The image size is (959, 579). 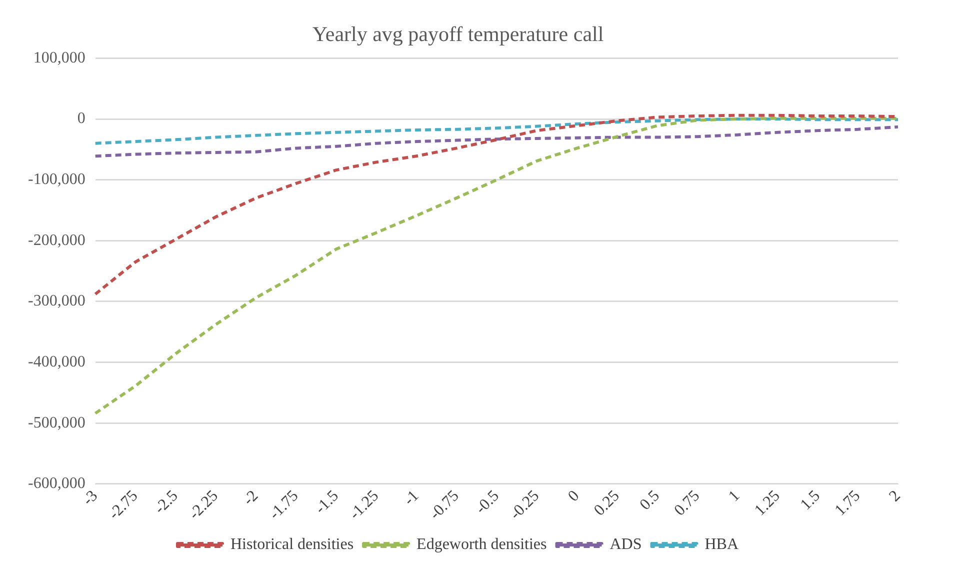 What do you see at coordinates (57, 423) in the screenshot?
I see `y-tick-label: -500,000` at bounding box center [57, 423].